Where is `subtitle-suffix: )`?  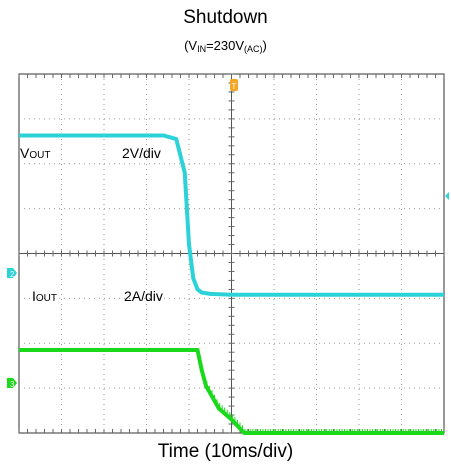
subtitle-suffix: ) is located at coordinates (264, 45).